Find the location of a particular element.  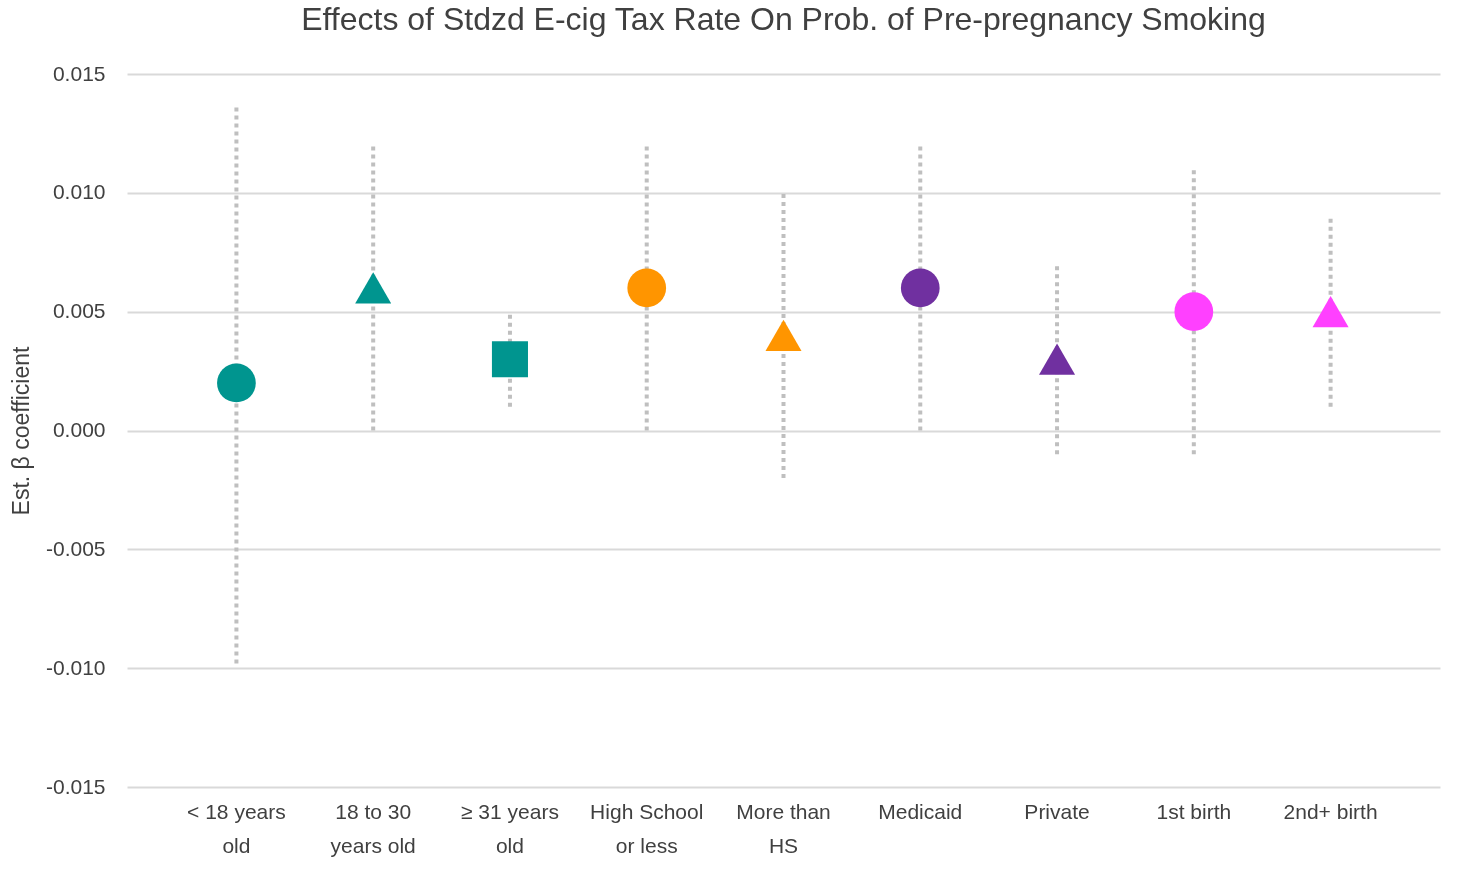

y-tick-label: 0.010 is located at coordinates (79, 192).